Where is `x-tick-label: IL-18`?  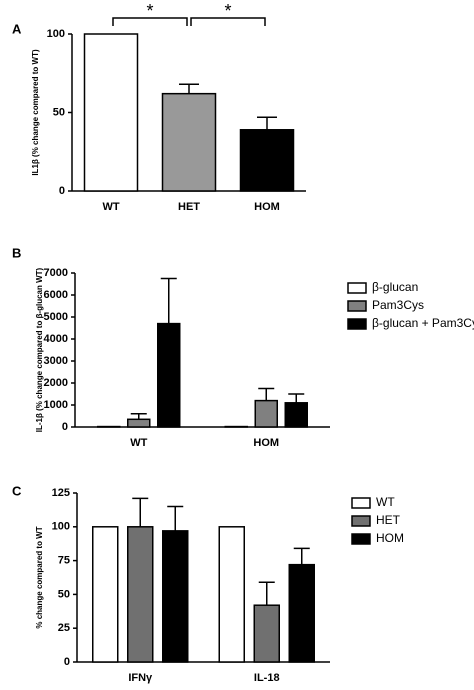 x-tick-label: IL-18 is located at coordinates (267, 678).